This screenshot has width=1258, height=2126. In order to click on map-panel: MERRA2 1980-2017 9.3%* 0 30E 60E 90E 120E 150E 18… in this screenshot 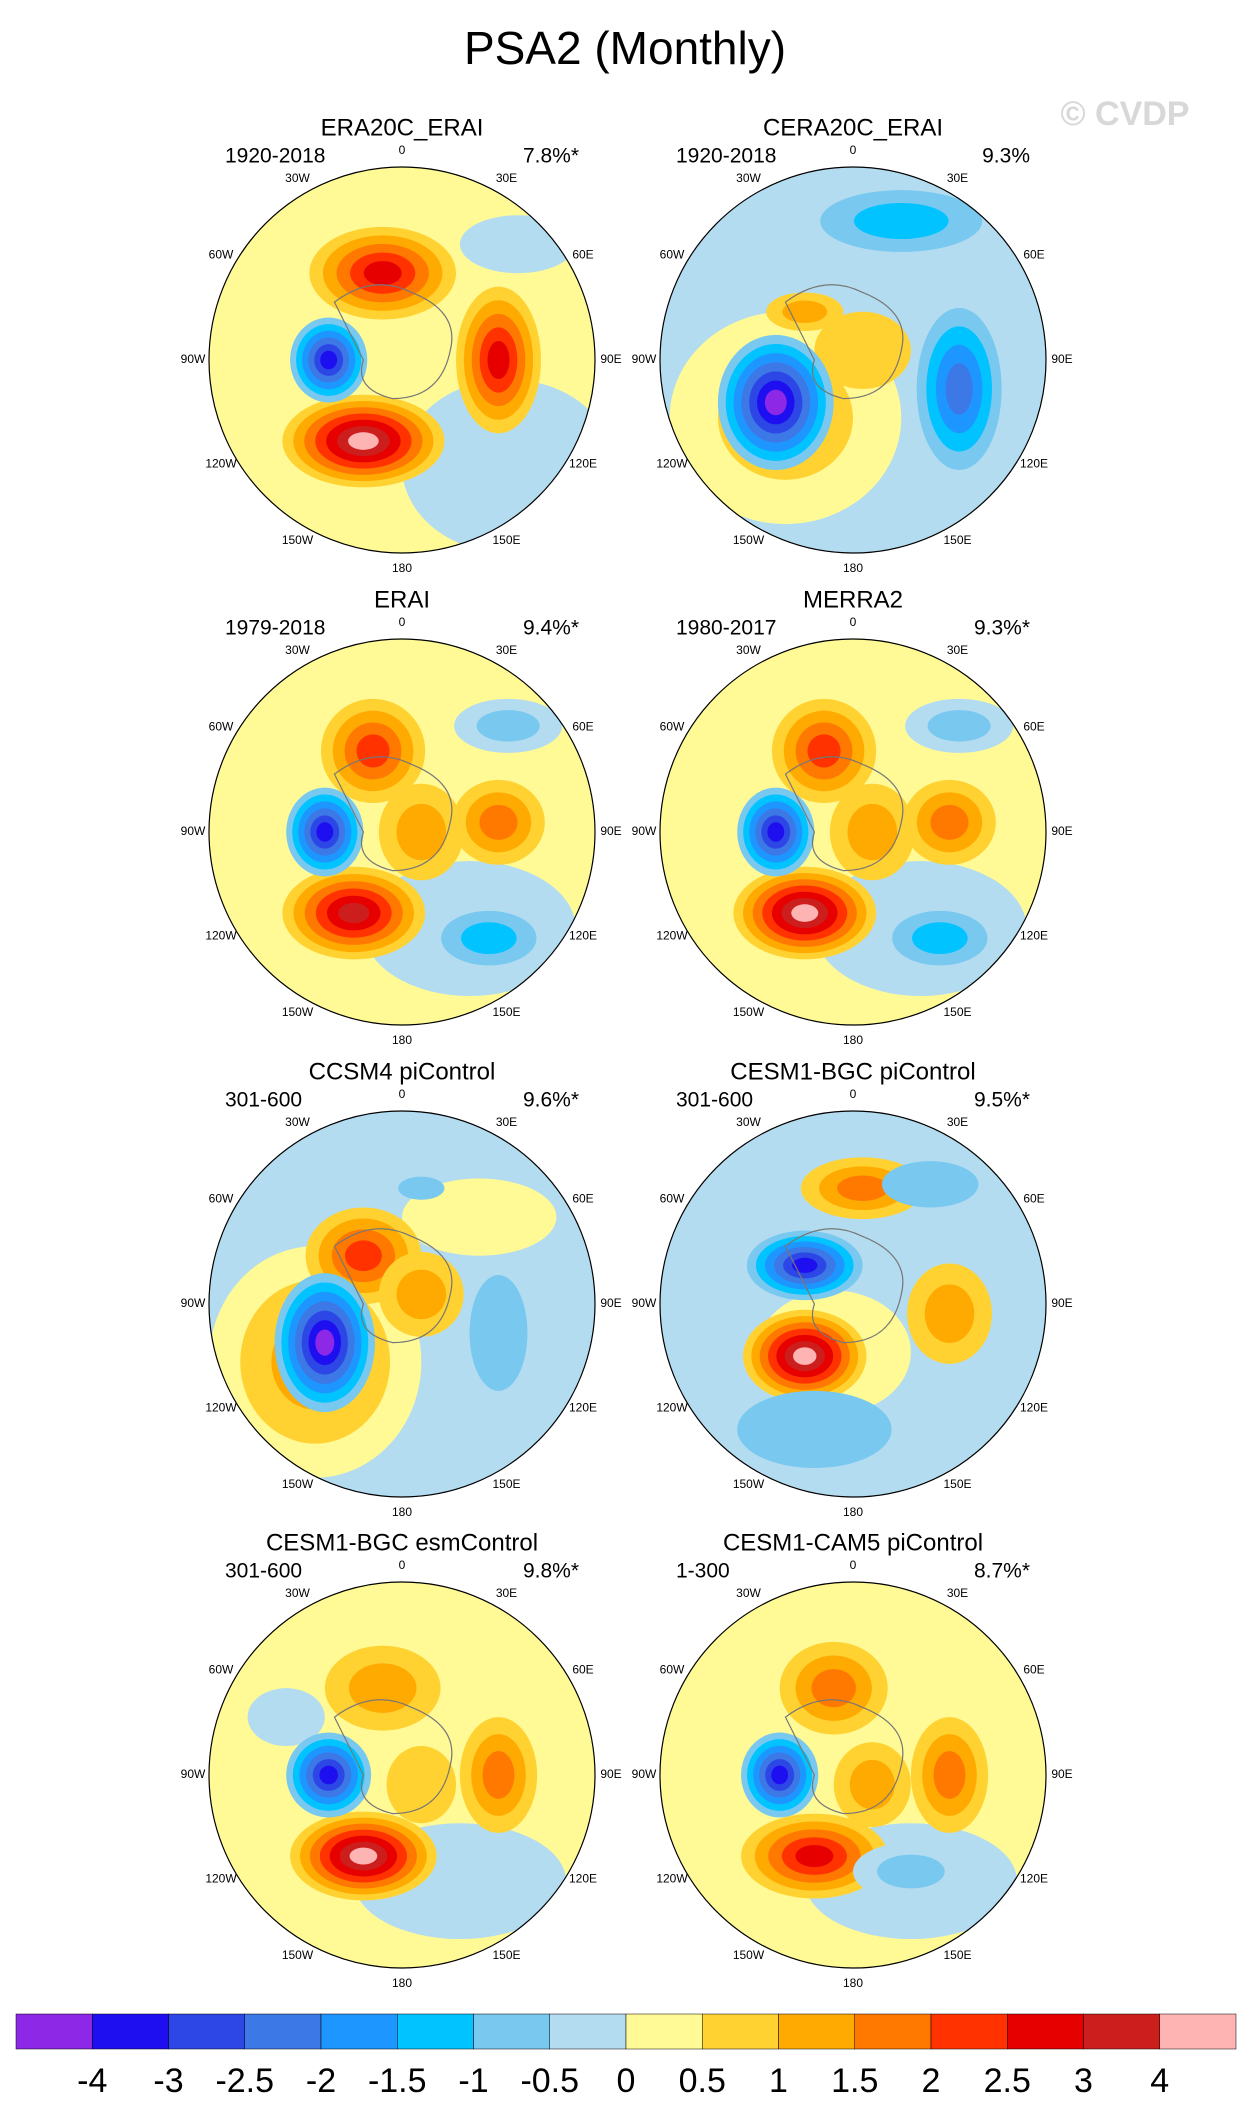, I will do `click(852, 816)`.